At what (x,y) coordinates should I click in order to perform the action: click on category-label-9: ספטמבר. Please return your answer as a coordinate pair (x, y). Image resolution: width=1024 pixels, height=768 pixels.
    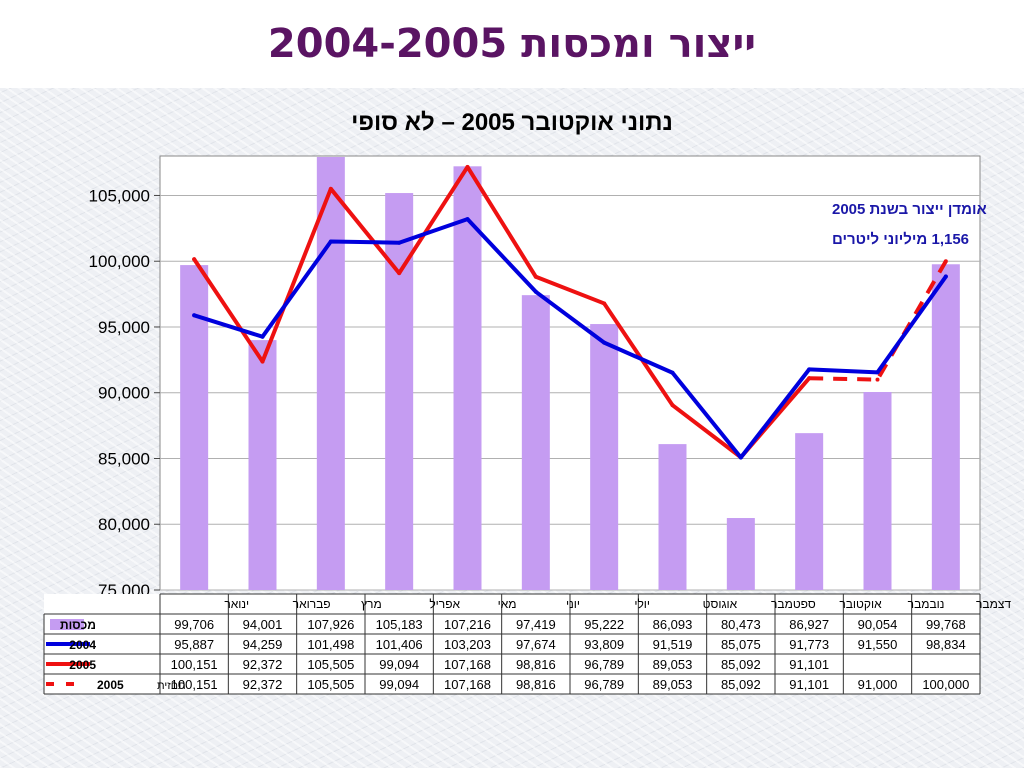
    Looking at the image, I should click on (793, 604).